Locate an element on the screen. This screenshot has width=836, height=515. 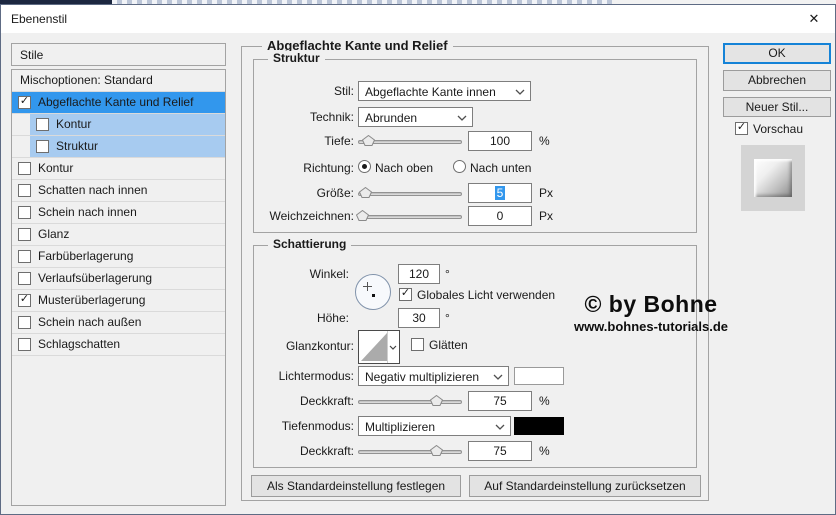
list-item-drop-shadow: Schlagschatten is located at coordinates (118, 345).